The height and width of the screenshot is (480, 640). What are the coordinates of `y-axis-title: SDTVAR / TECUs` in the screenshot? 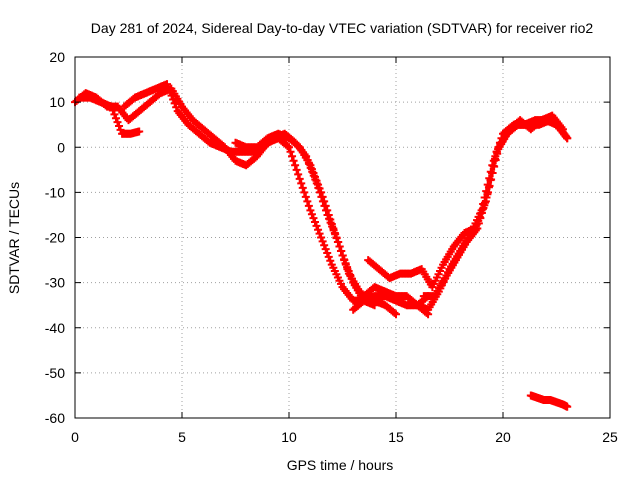 It's located at (14, 238).